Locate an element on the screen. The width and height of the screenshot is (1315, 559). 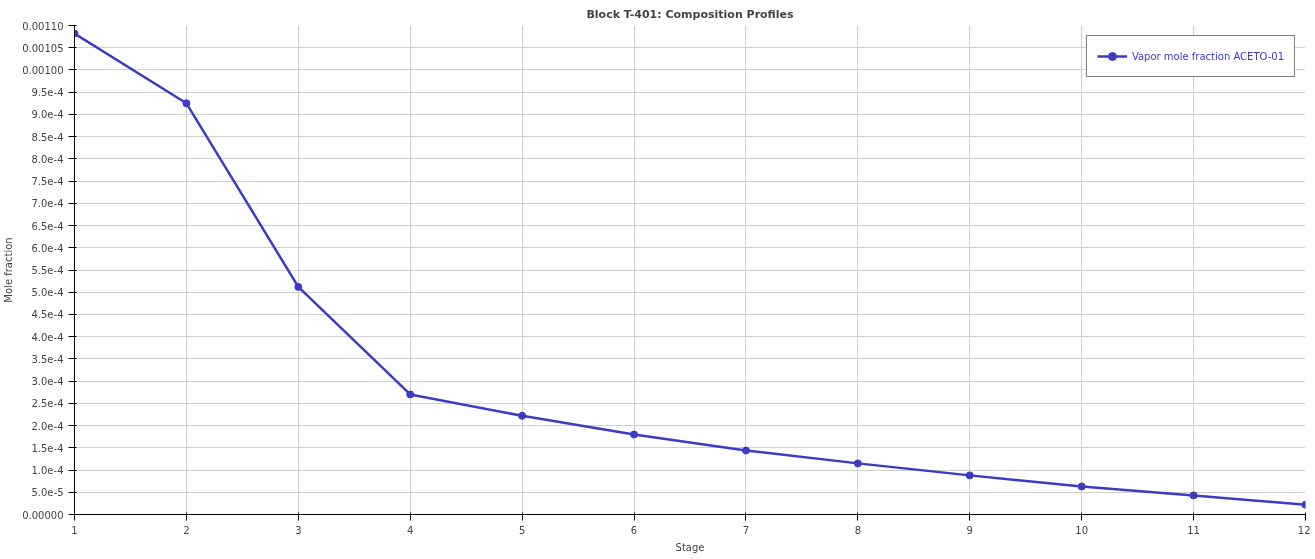
y-tick-label: 2.5e-4 is located at coordinates (47, 404).